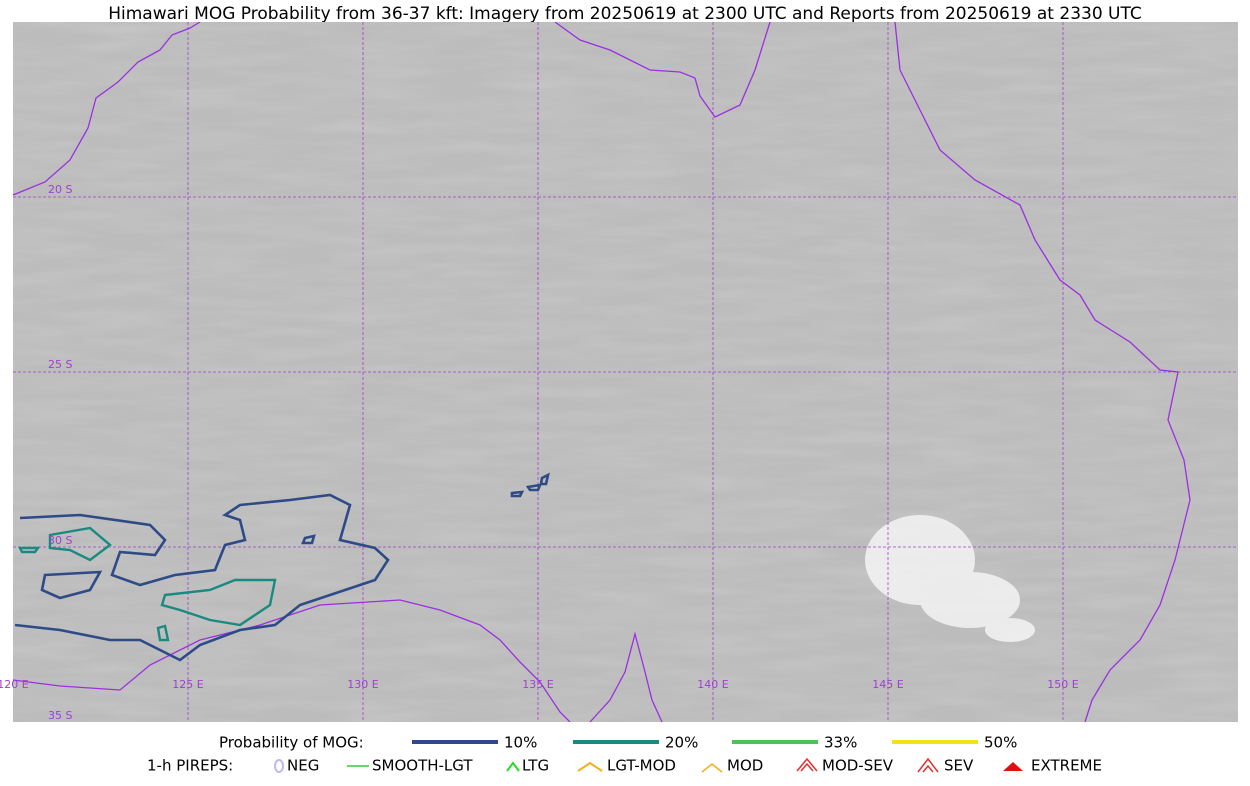 The width and height of the screenshot is (1250, 786). Describe the element at coordinates (520, 743) in the screenshot. I see `legend-label: 10%` at that location.